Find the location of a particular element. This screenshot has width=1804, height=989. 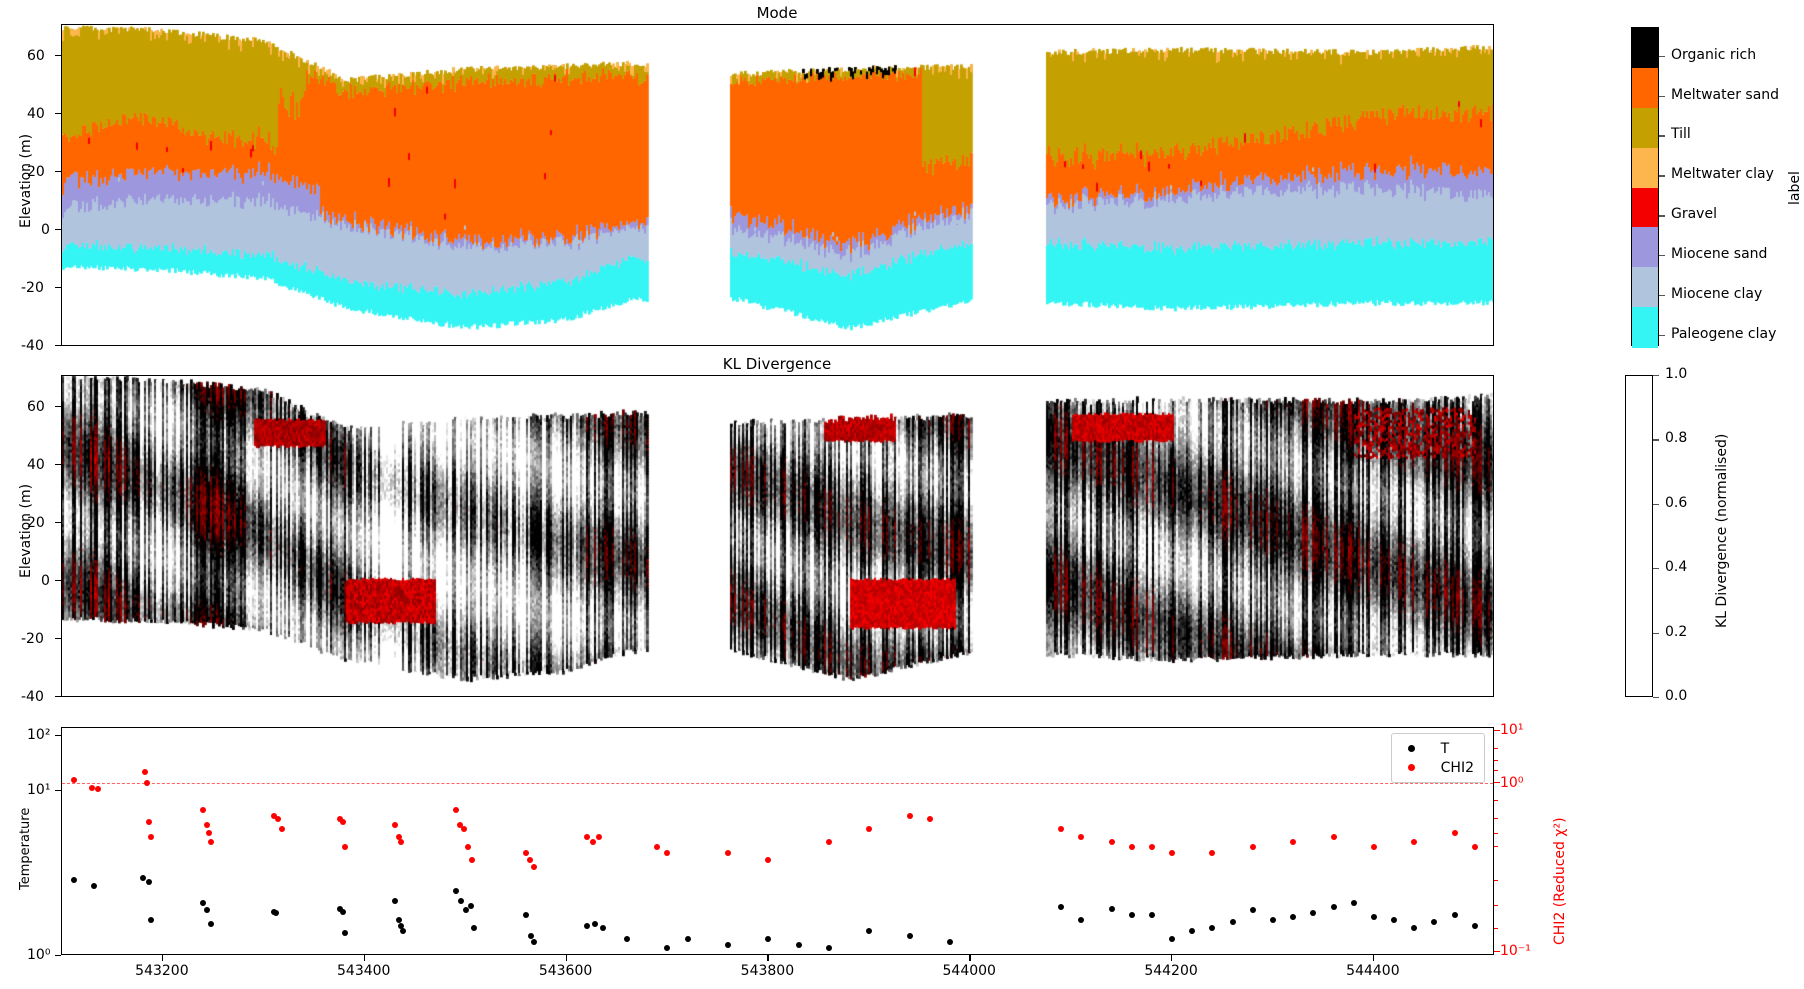

label-colorbar-ticklabel: Gravel is located at coordinates (1694, 214).